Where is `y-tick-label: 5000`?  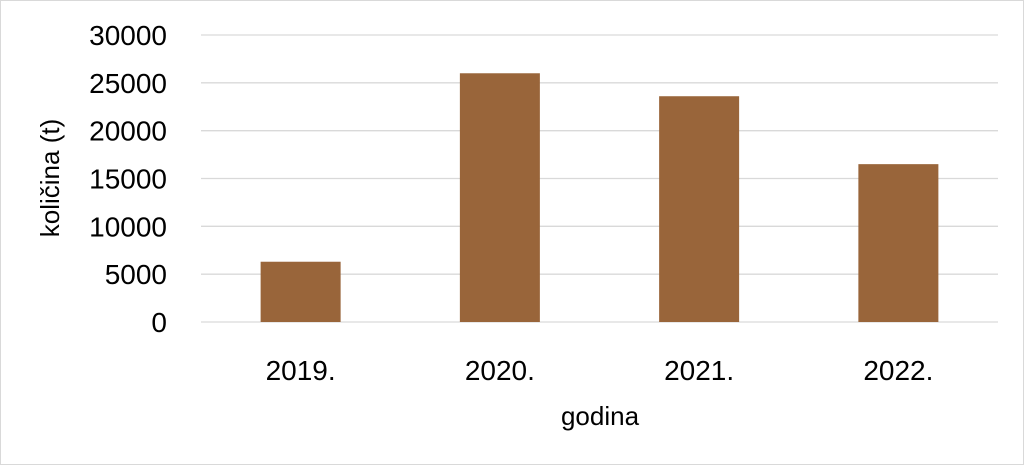 y-tick-label: 5000 is located at coordinates (136, 274).